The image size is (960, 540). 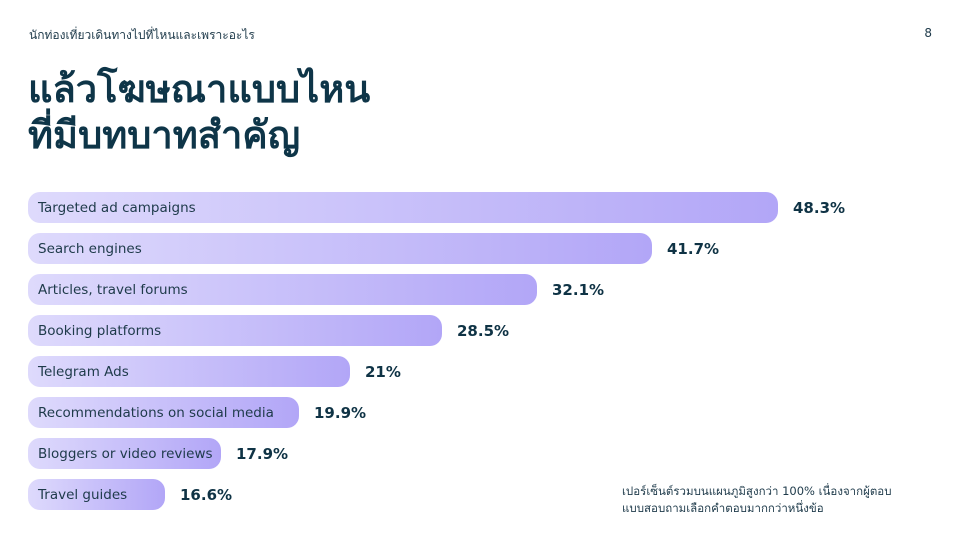 What do you see at coordinates (113, 289) in the screenshot?
I see `category-label: Articles, travel forums` at bounding box center [113, 289].